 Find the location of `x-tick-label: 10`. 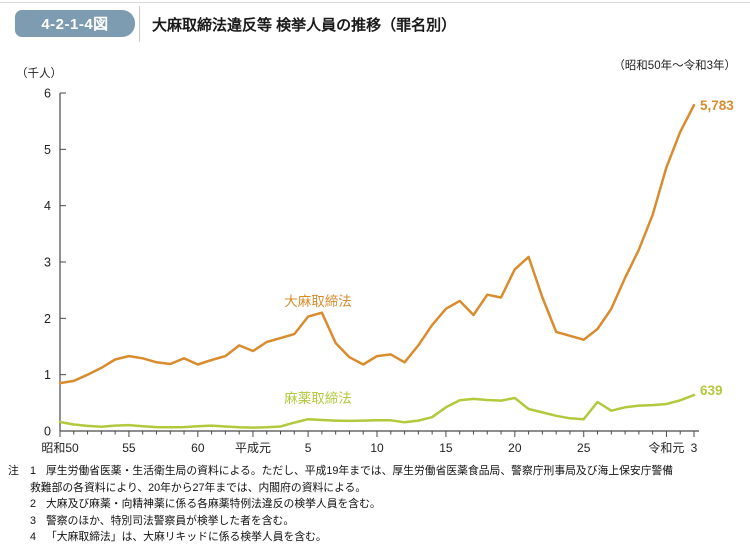

x-tick-label: 10 is located at coordinates (377, 448).